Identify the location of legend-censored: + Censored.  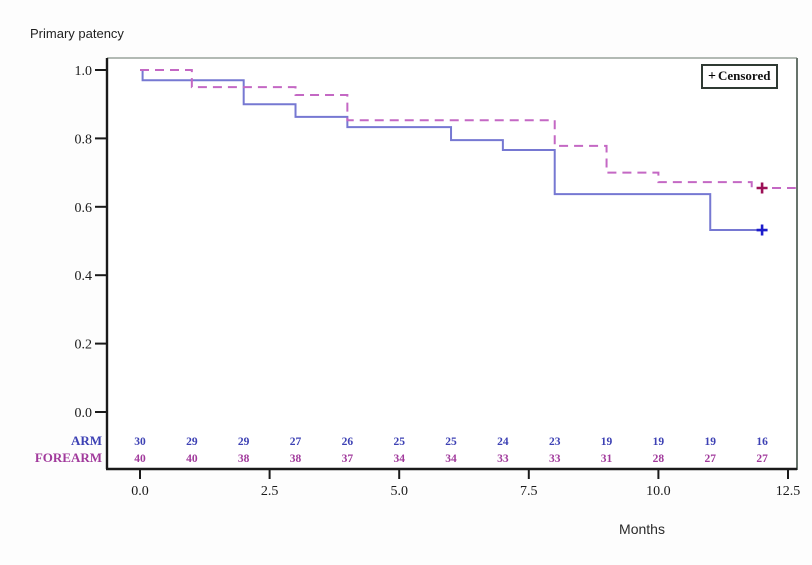
(740, 76).